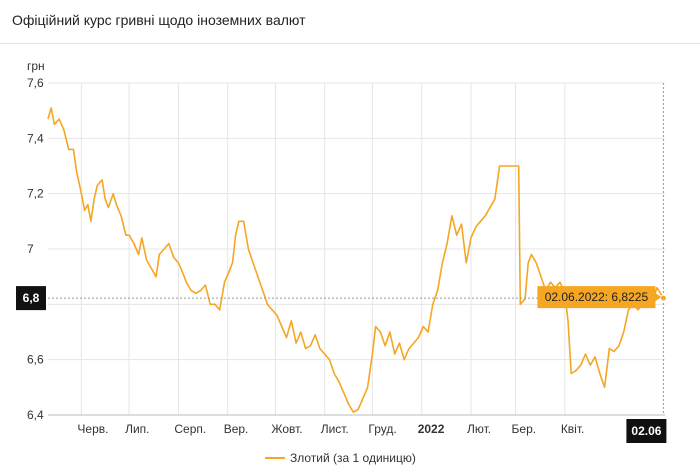 This screenshot has height=475, width=700. What do you see at coordinates (382, 429) in the screenshot?
I see `x-tick-label: Груд.` at bounding box center [382, 429].